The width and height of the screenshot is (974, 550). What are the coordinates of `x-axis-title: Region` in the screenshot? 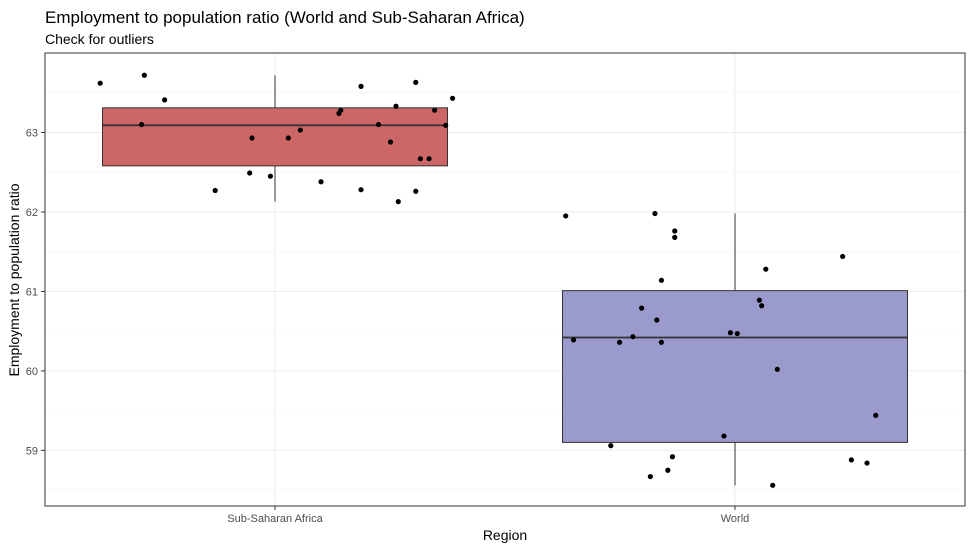 It's located at (505, 535).